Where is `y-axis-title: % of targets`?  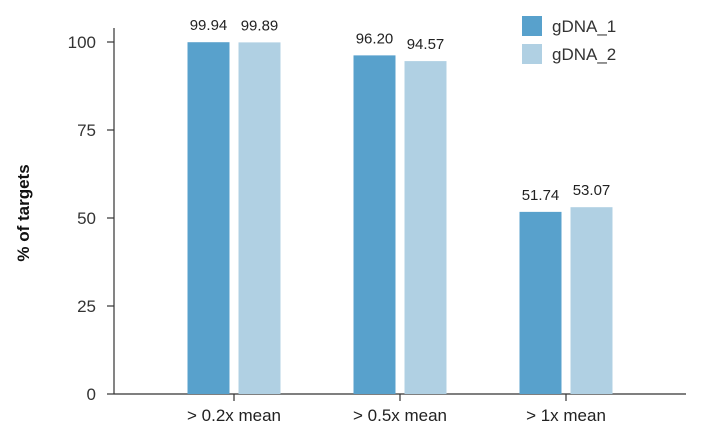
y-axis-title: % of targets is located at coordinates (23, 212).